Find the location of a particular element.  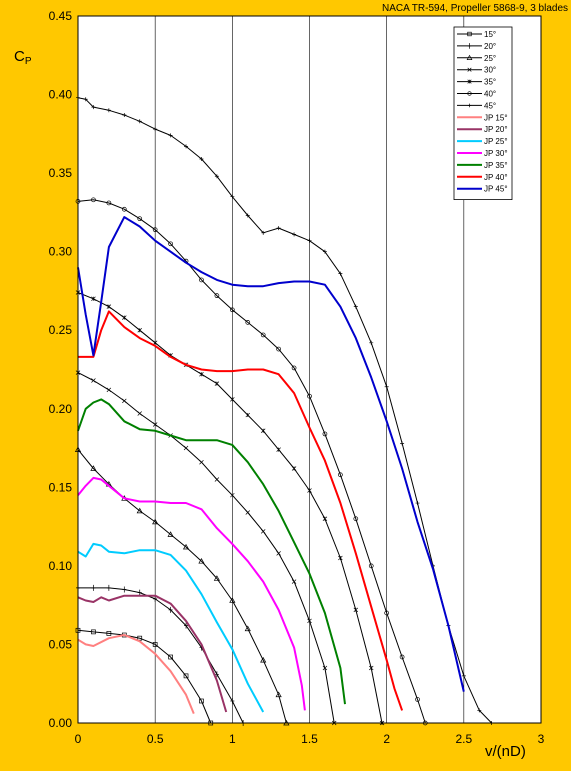

y-tick-label: 0.45 is located at coordinates (61, 16).